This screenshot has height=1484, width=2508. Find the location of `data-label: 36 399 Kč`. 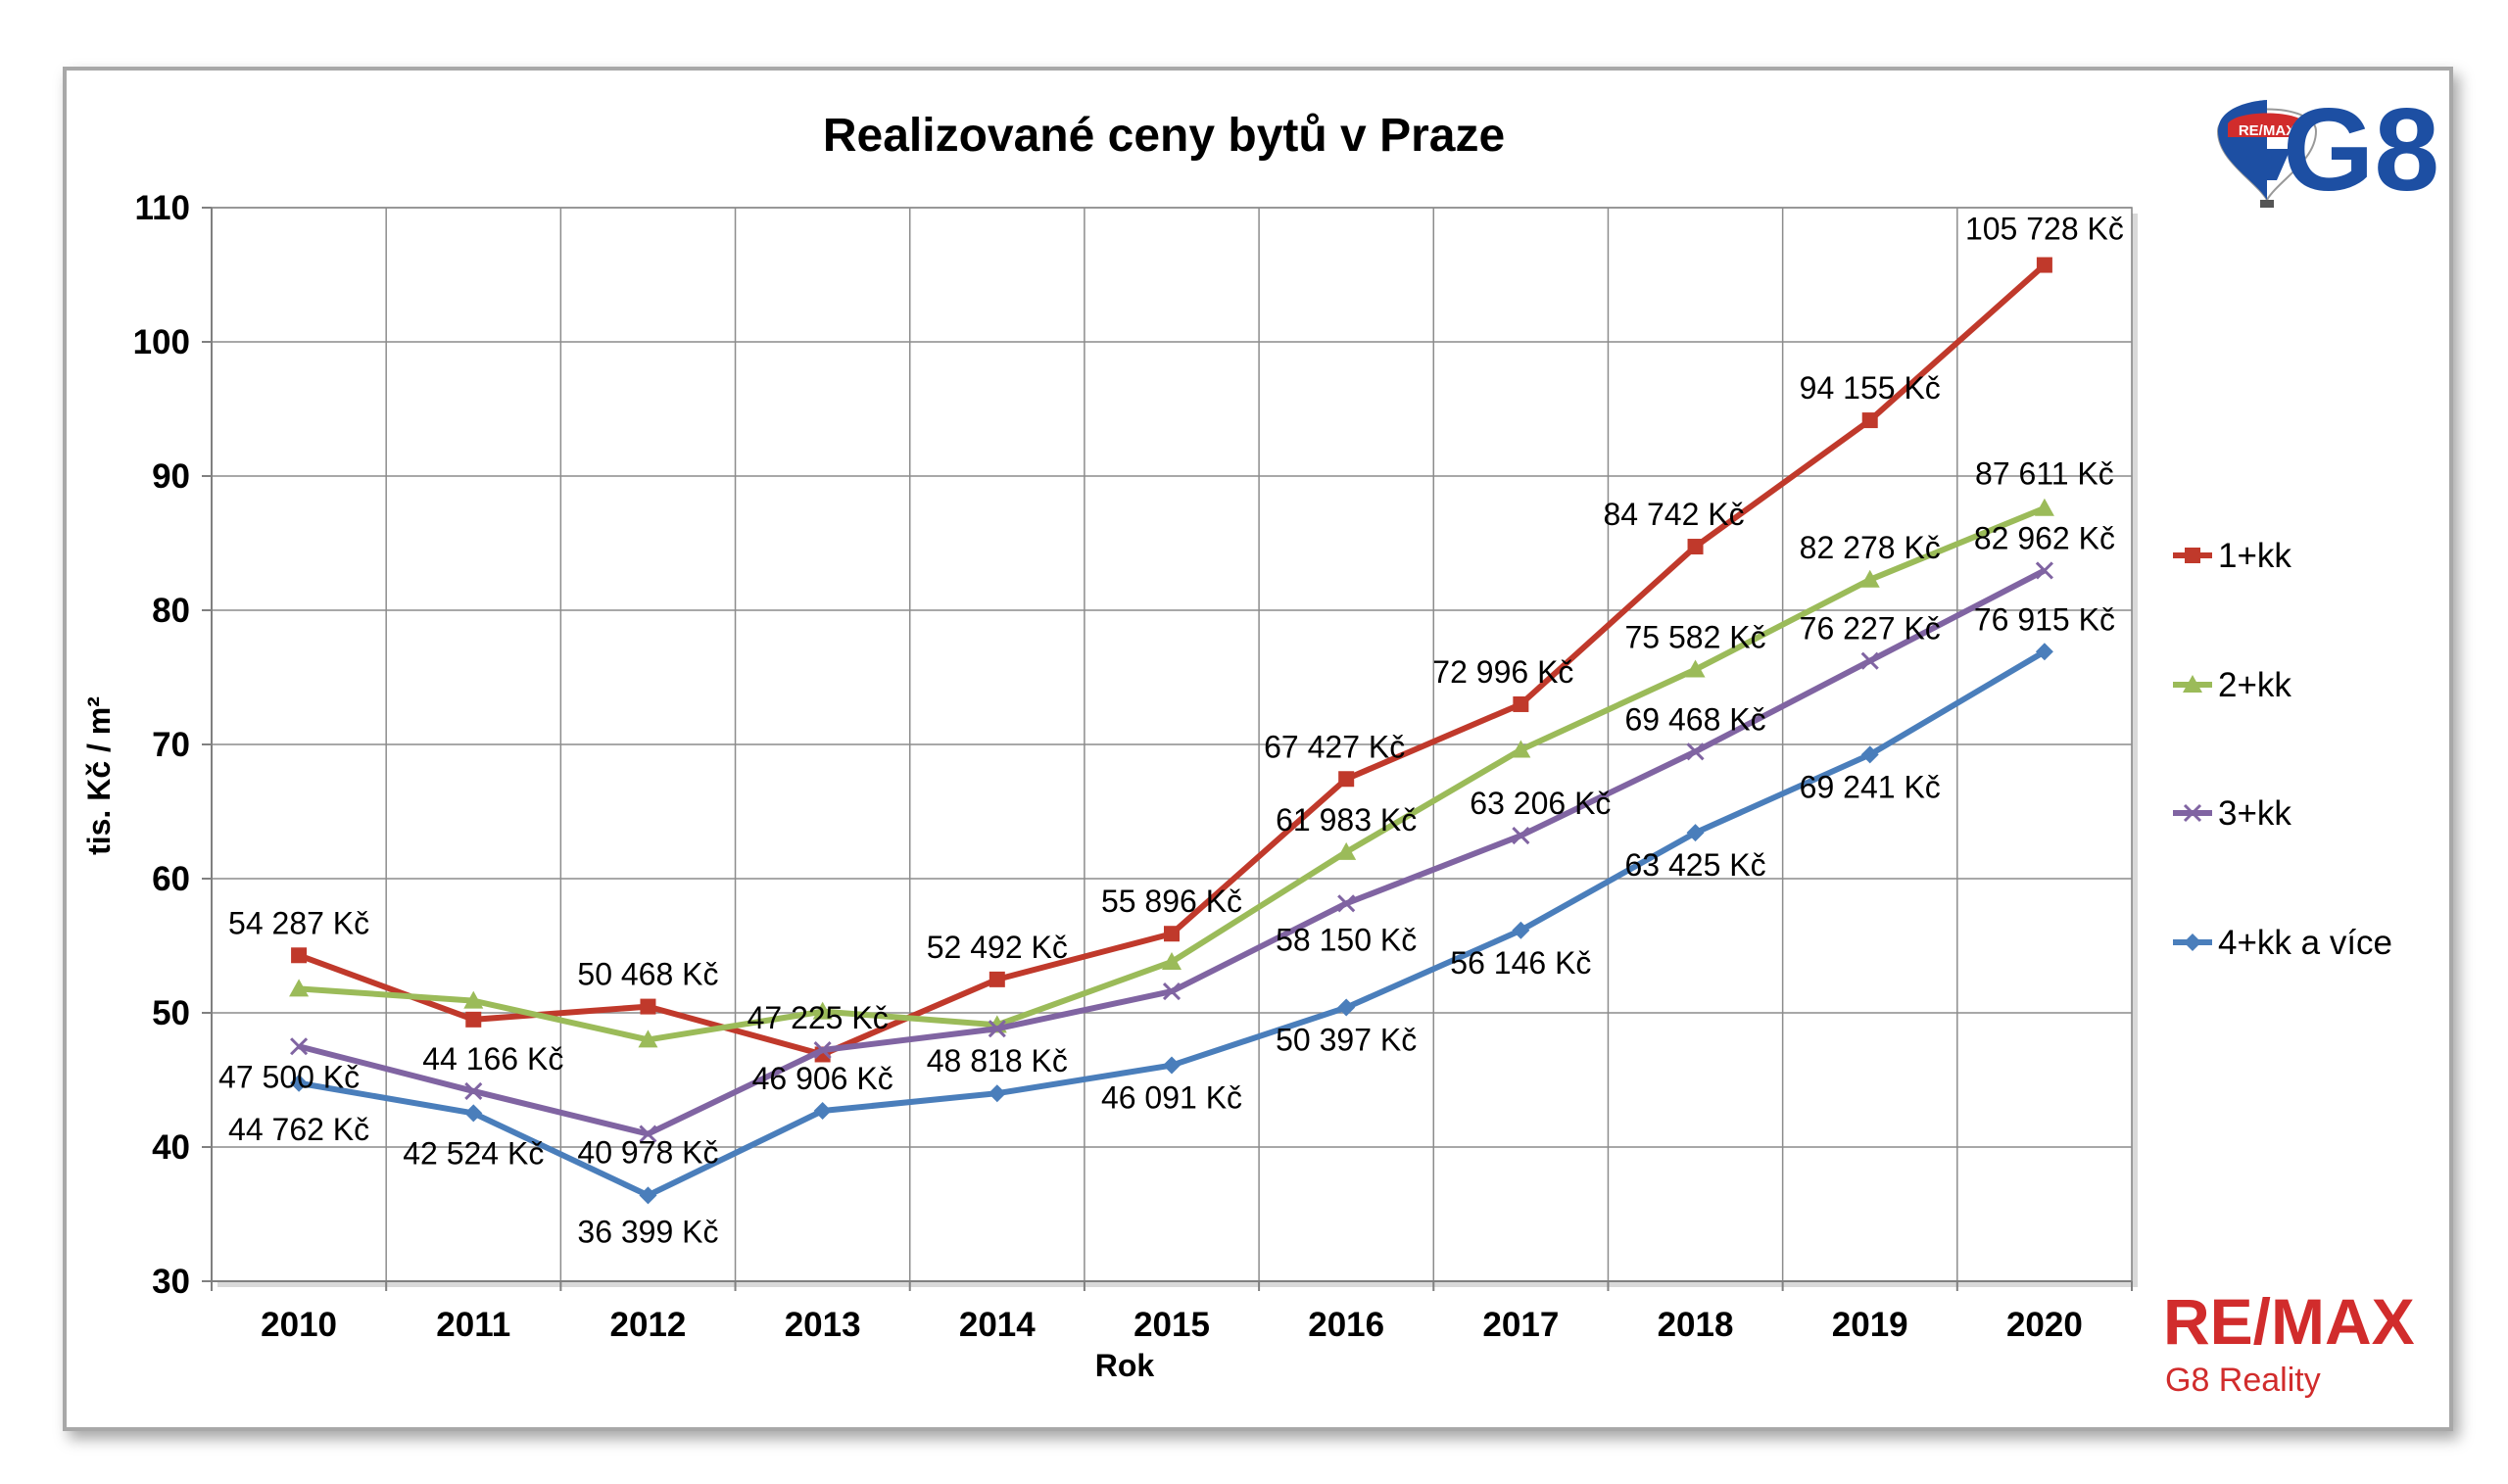

data-label: 36 399 Kč is located at coordinates (647, 1231).